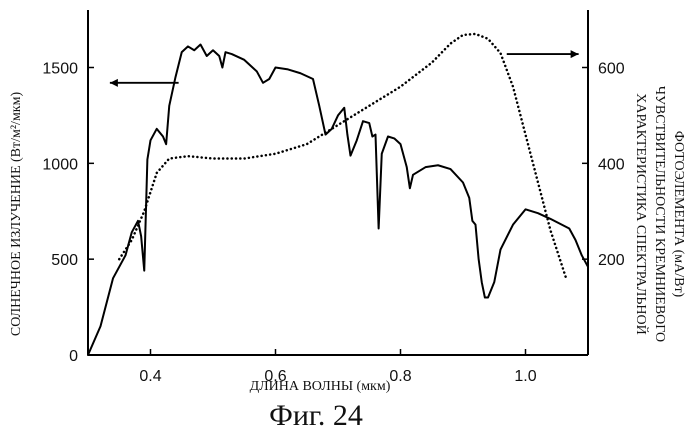 The image size is (699, 437). What do you see at coordinates (641, 213) in the screenshot?
I see `y-axis-right-title-line-1: ХАРАКТЕРИСТИКА СПЕКТРАЛЬНОЙ` at bounding box center [641, 213].